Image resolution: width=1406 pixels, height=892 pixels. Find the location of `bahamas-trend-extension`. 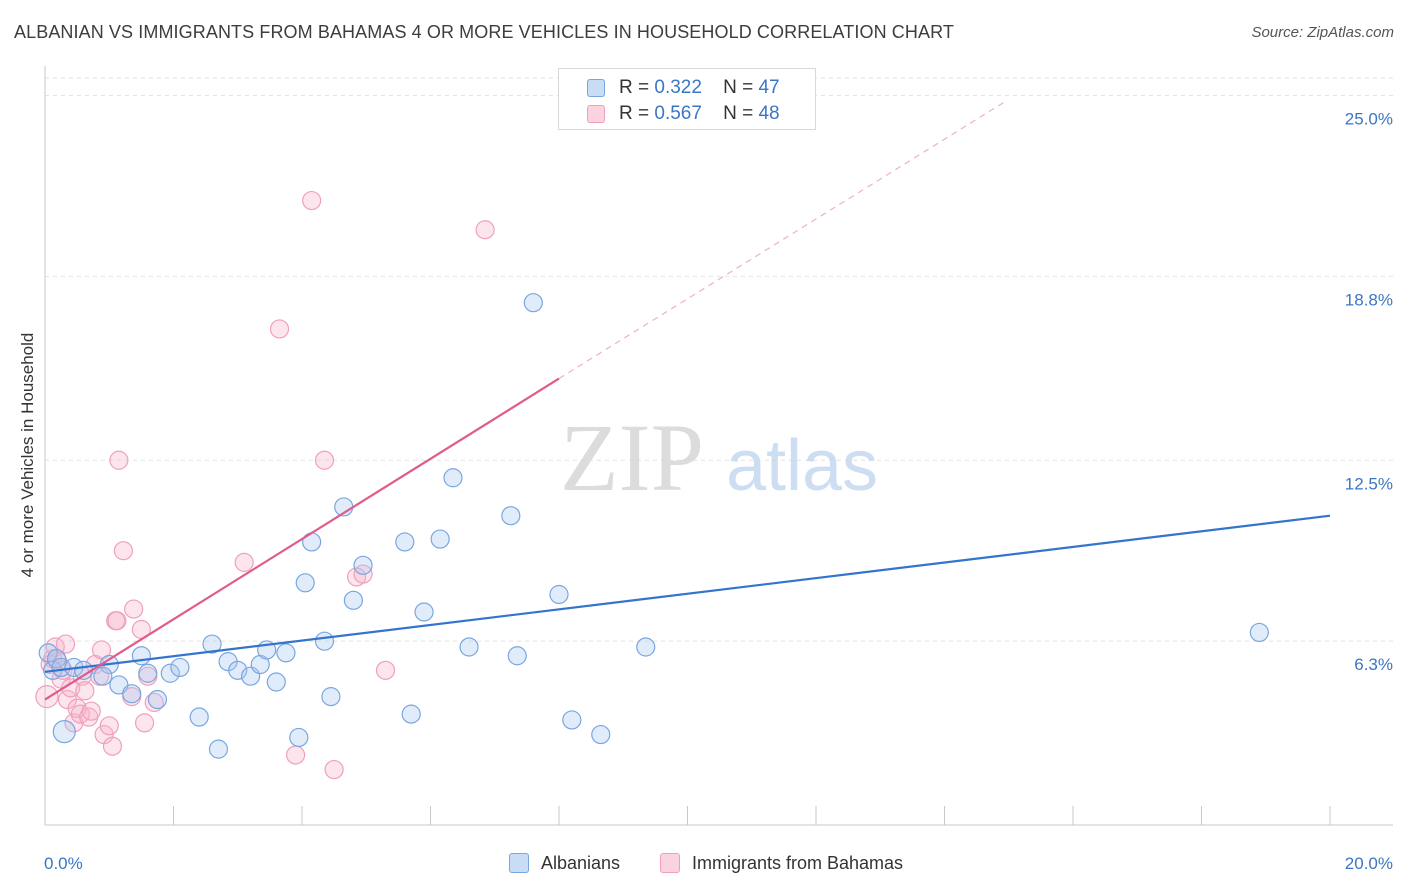

bahamas-trend-extension is located at coordinates (782, 240).